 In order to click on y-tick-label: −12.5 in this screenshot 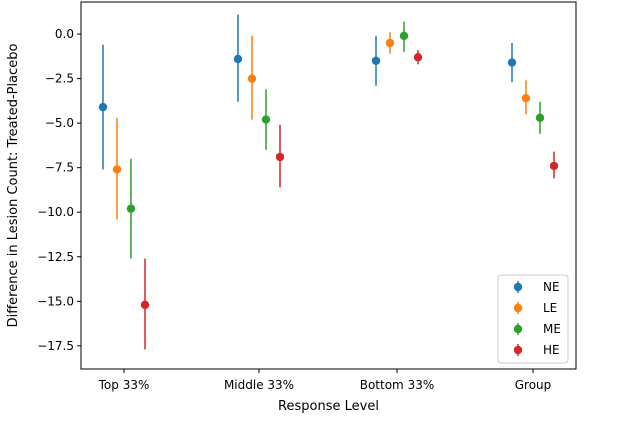, I will do `click(55, 257)`.